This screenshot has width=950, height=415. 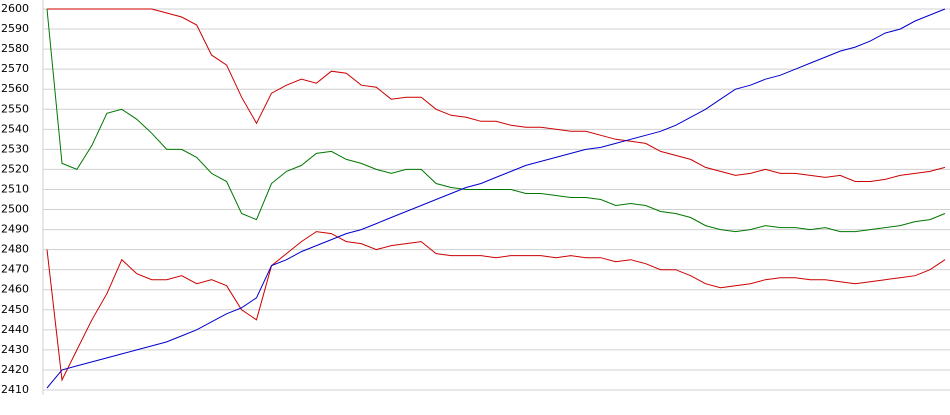 I want to click on y-tick-label: 2590, so click(x=15, y=28).